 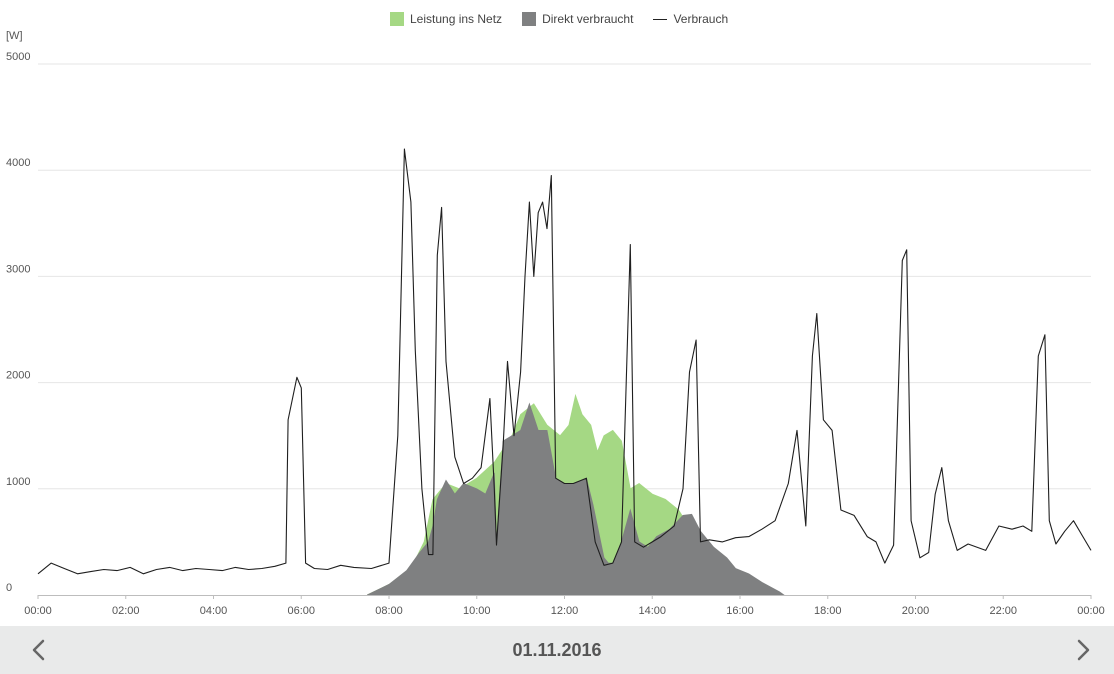 I want to click on chart-areas, so click(x=576, y=494).